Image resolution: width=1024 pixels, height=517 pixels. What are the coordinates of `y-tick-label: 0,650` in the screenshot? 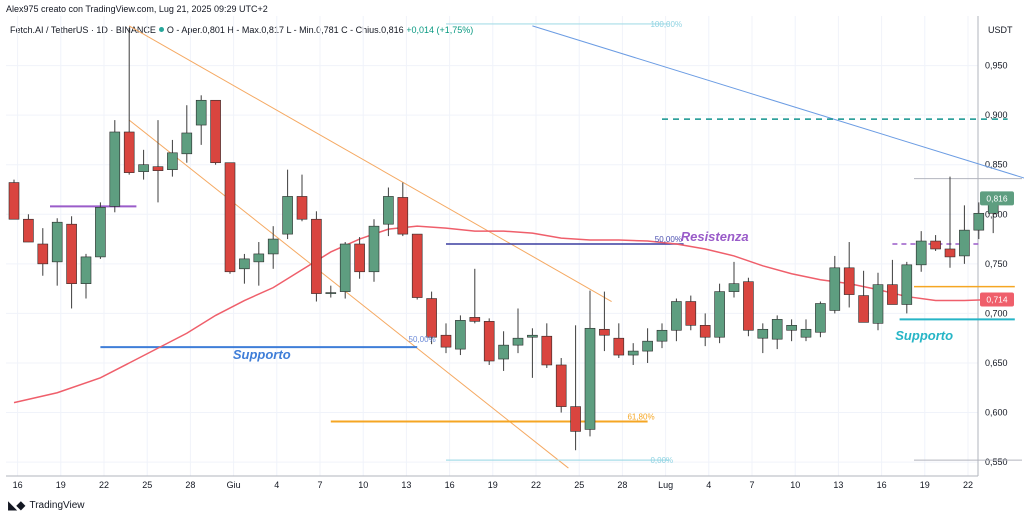 It's located at (996, 363).